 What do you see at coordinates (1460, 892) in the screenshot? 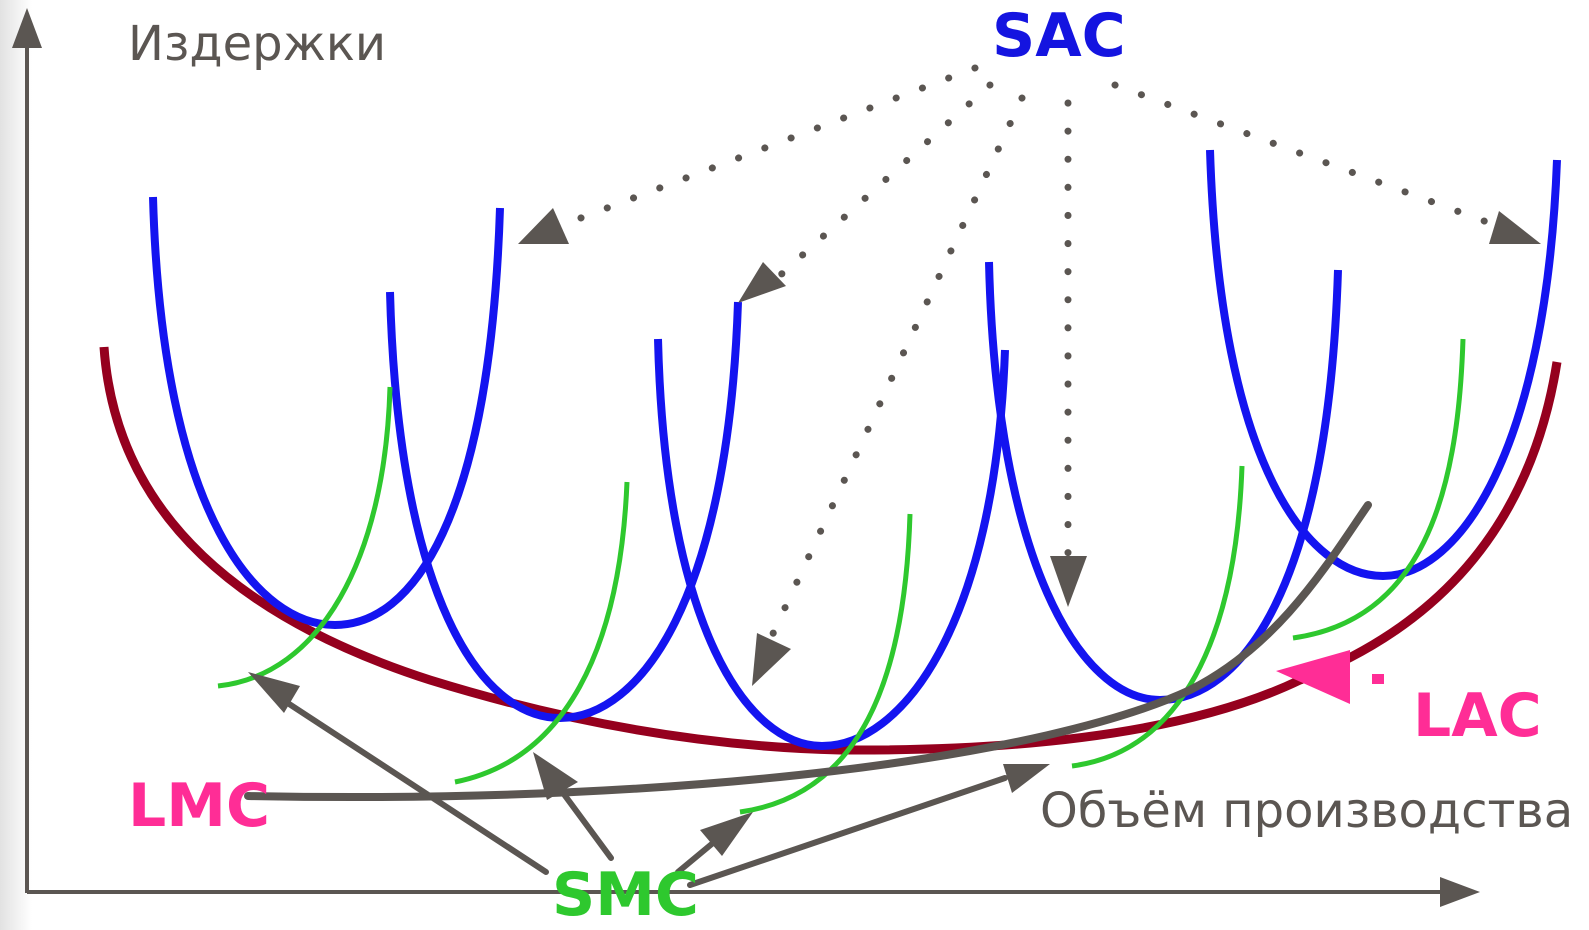
I see `x-axis-arrowhead-icon` at bounding box center [1460, 892].